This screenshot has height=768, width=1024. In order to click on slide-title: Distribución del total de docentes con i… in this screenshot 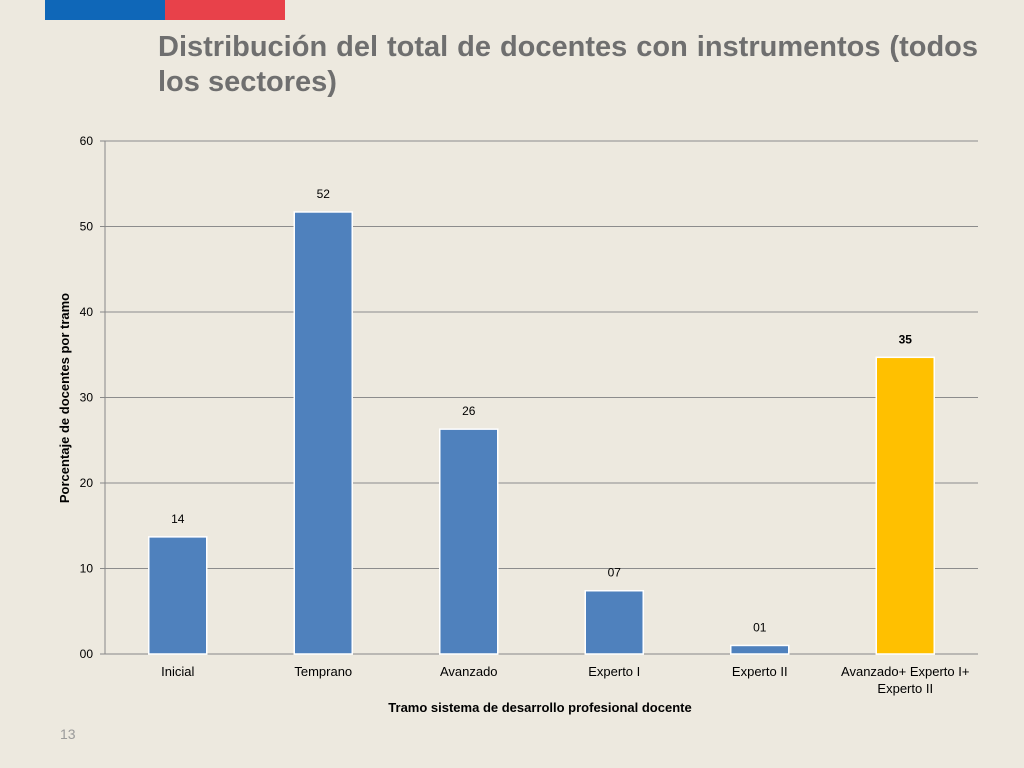, I will do `click(568, 64)`.